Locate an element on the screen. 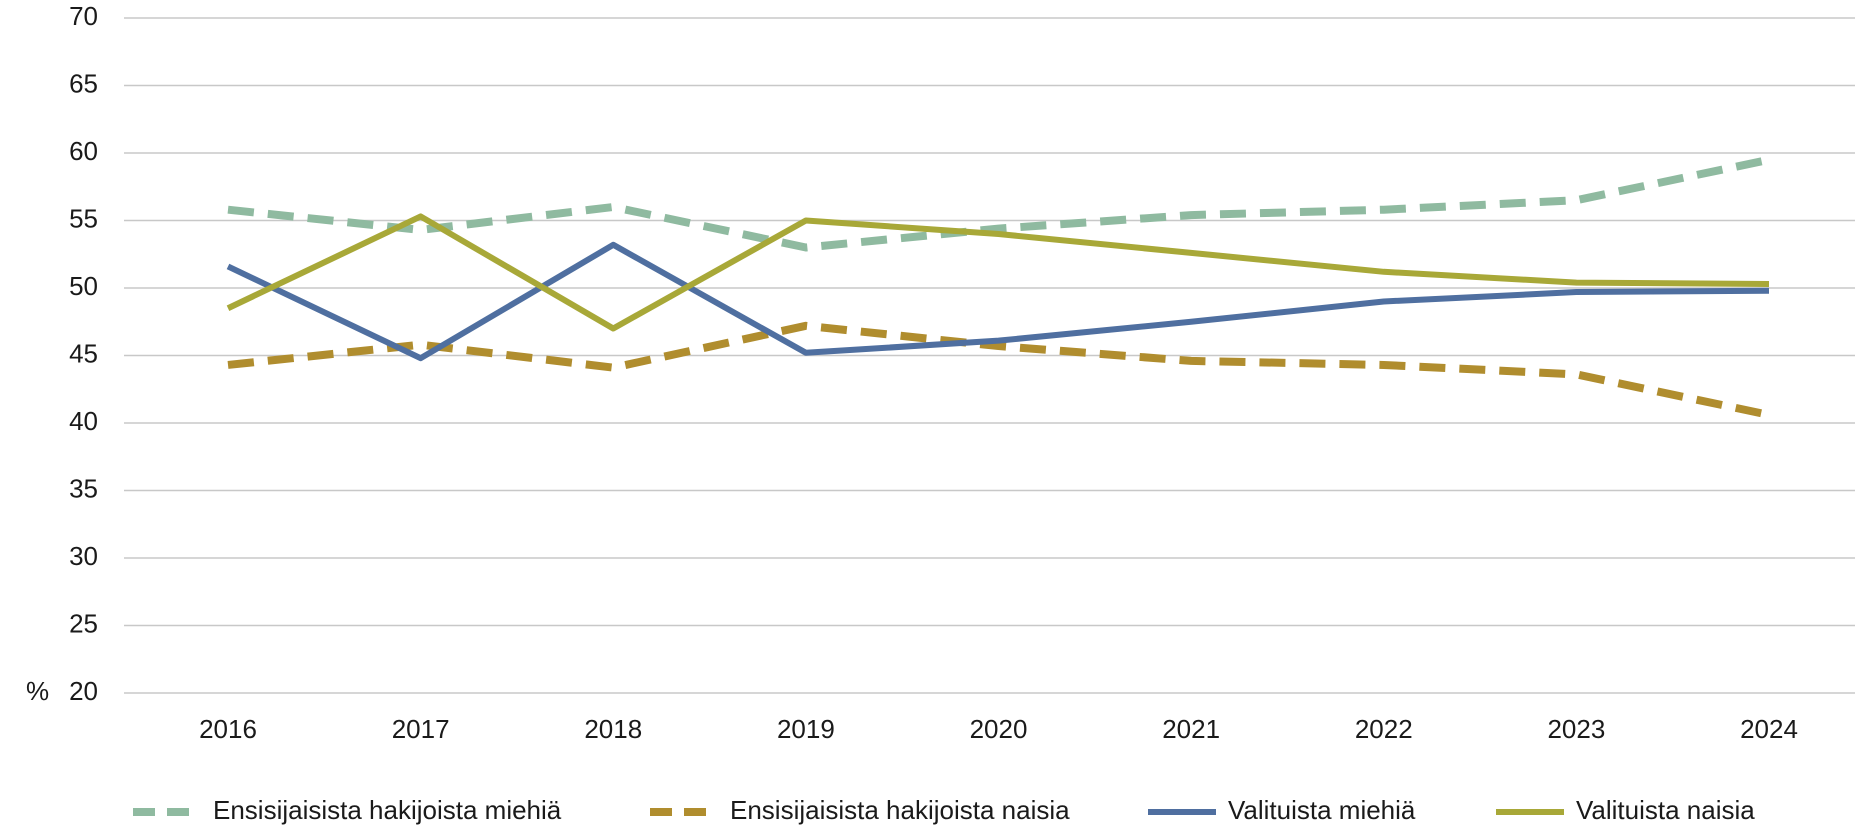  legend-label: Valituista miehiä is located at coordinates (1322, 810).